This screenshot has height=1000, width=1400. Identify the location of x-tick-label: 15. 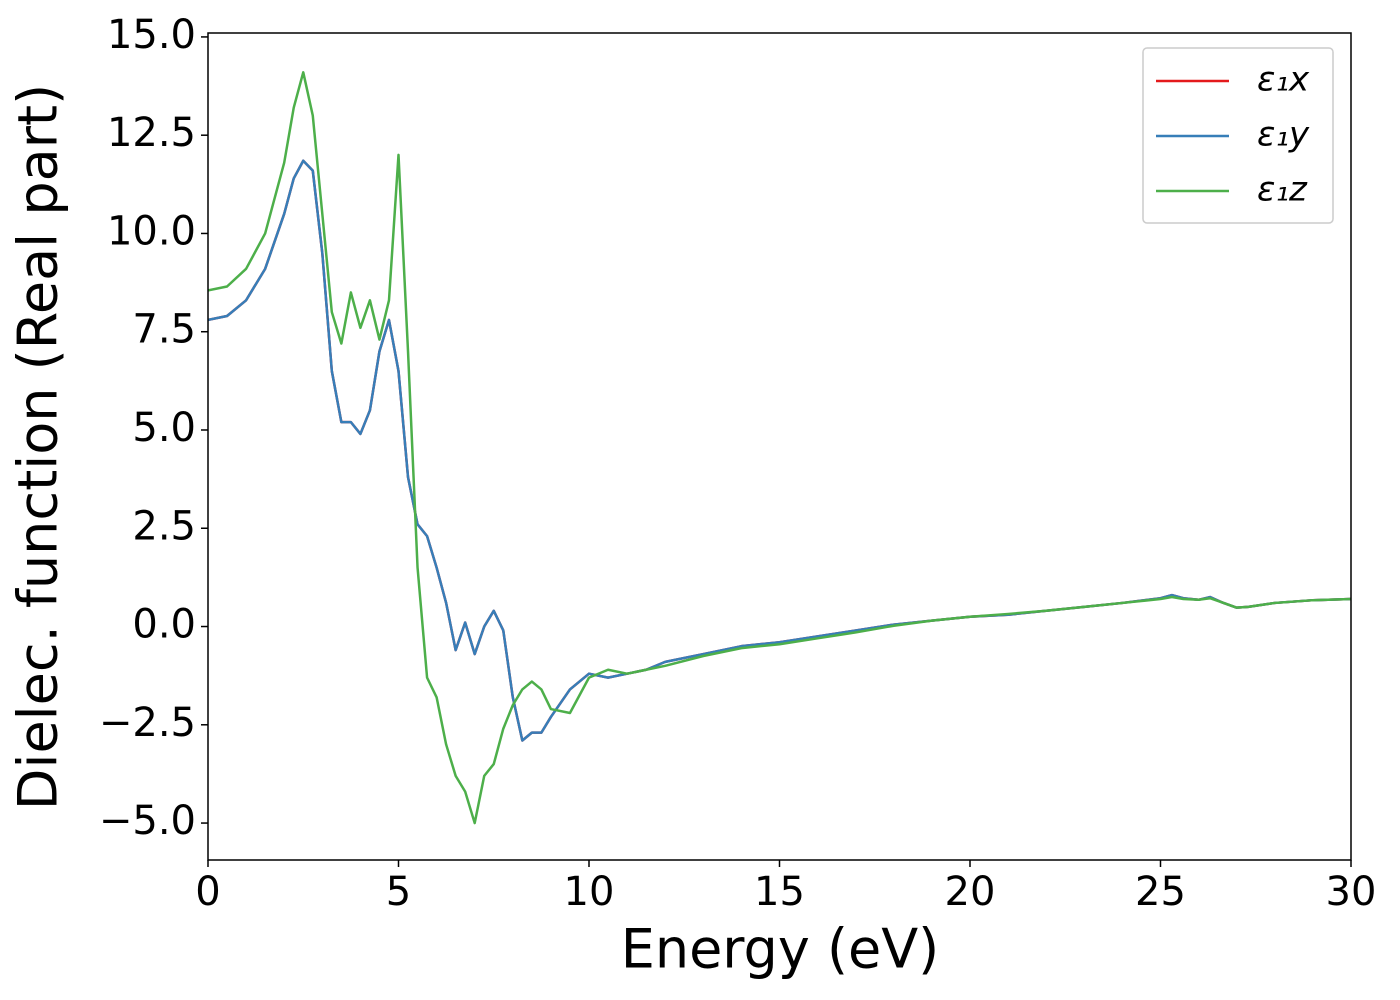
(779, 892).